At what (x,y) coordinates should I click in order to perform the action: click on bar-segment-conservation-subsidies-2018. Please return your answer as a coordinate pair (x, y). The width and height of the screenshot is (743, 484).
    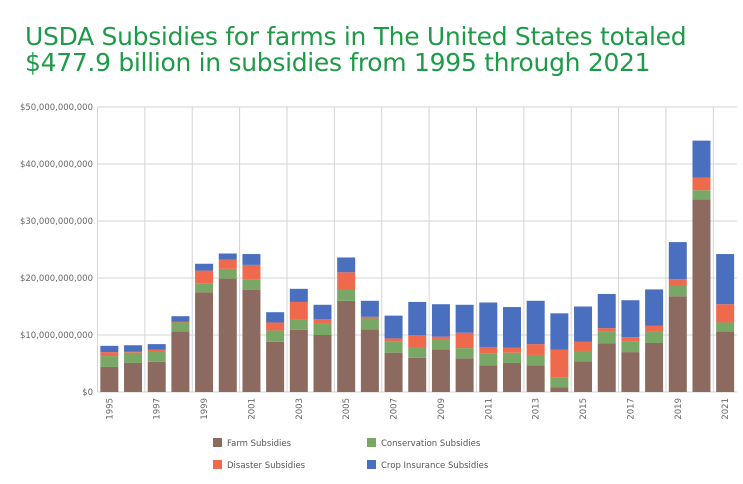
    Looking at the image, I should click on (654, 337).